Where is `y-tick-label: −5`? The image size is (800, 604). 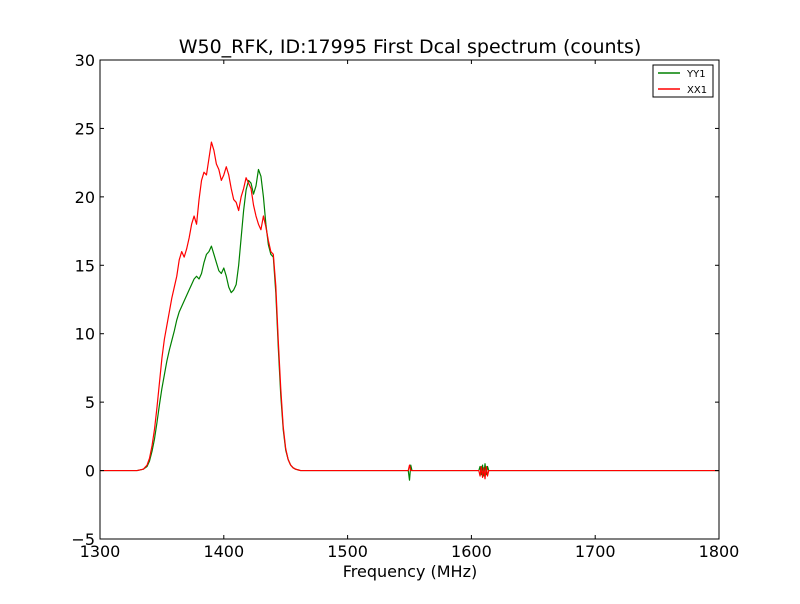 y-tick-label: −5 is located at coordinates (83, 539).